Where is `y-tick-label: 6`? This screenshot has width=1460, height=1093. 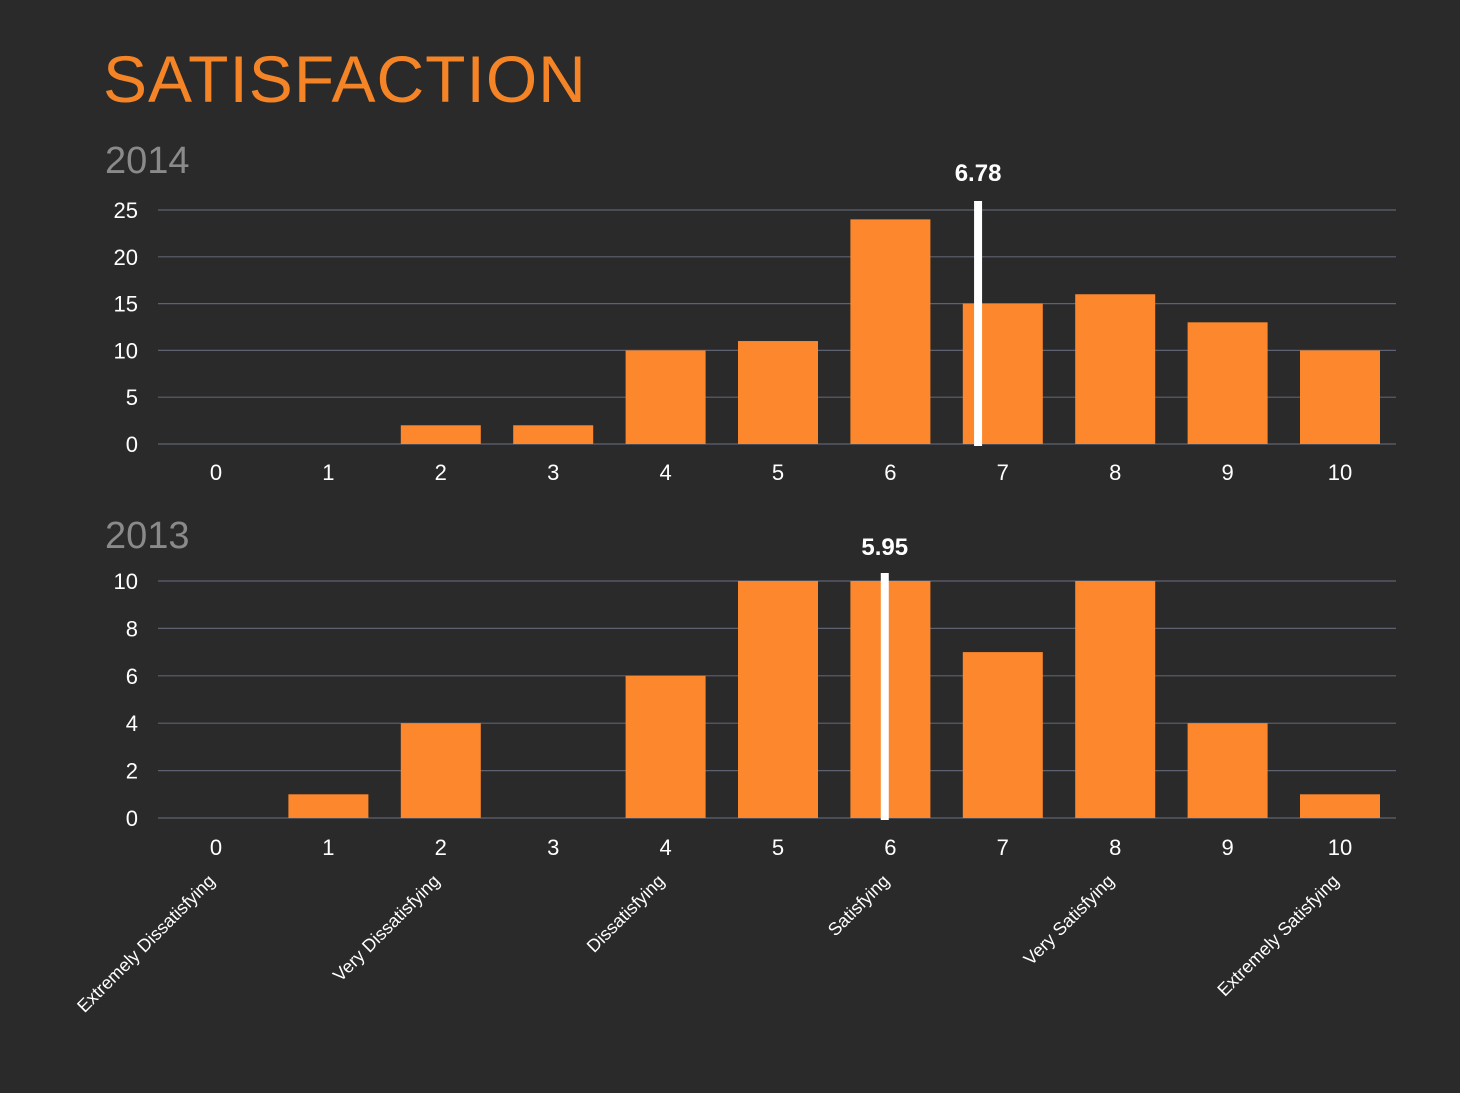 y-tick-label: 6 is located at coordinates (132, 676).